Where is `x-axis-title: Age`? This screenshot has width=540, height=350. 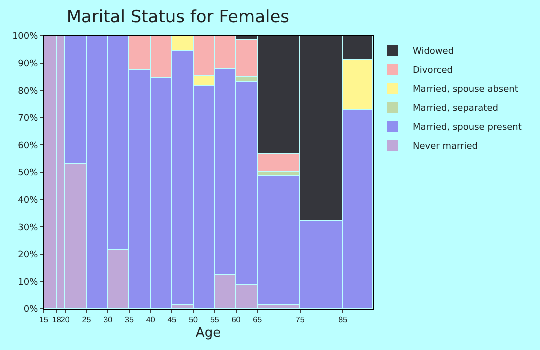 x-axis-title: Age is located at coordinates (209, 334).